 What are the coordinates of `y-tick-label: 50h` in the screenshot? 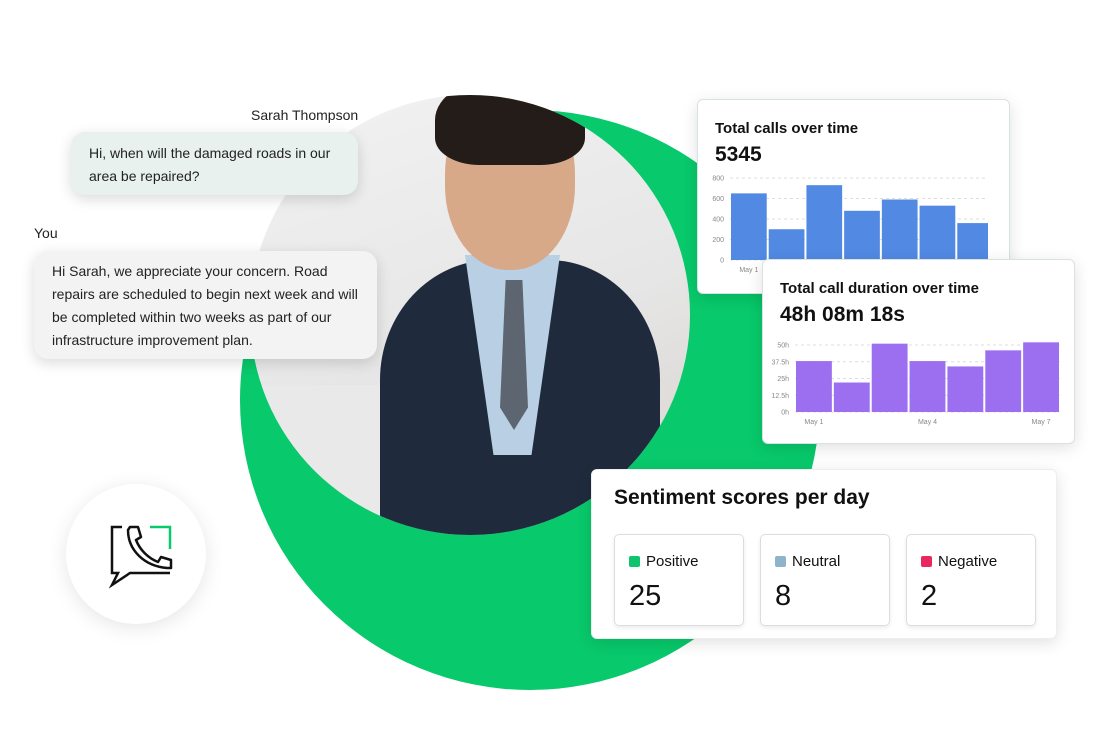 It's located at (783, 346).